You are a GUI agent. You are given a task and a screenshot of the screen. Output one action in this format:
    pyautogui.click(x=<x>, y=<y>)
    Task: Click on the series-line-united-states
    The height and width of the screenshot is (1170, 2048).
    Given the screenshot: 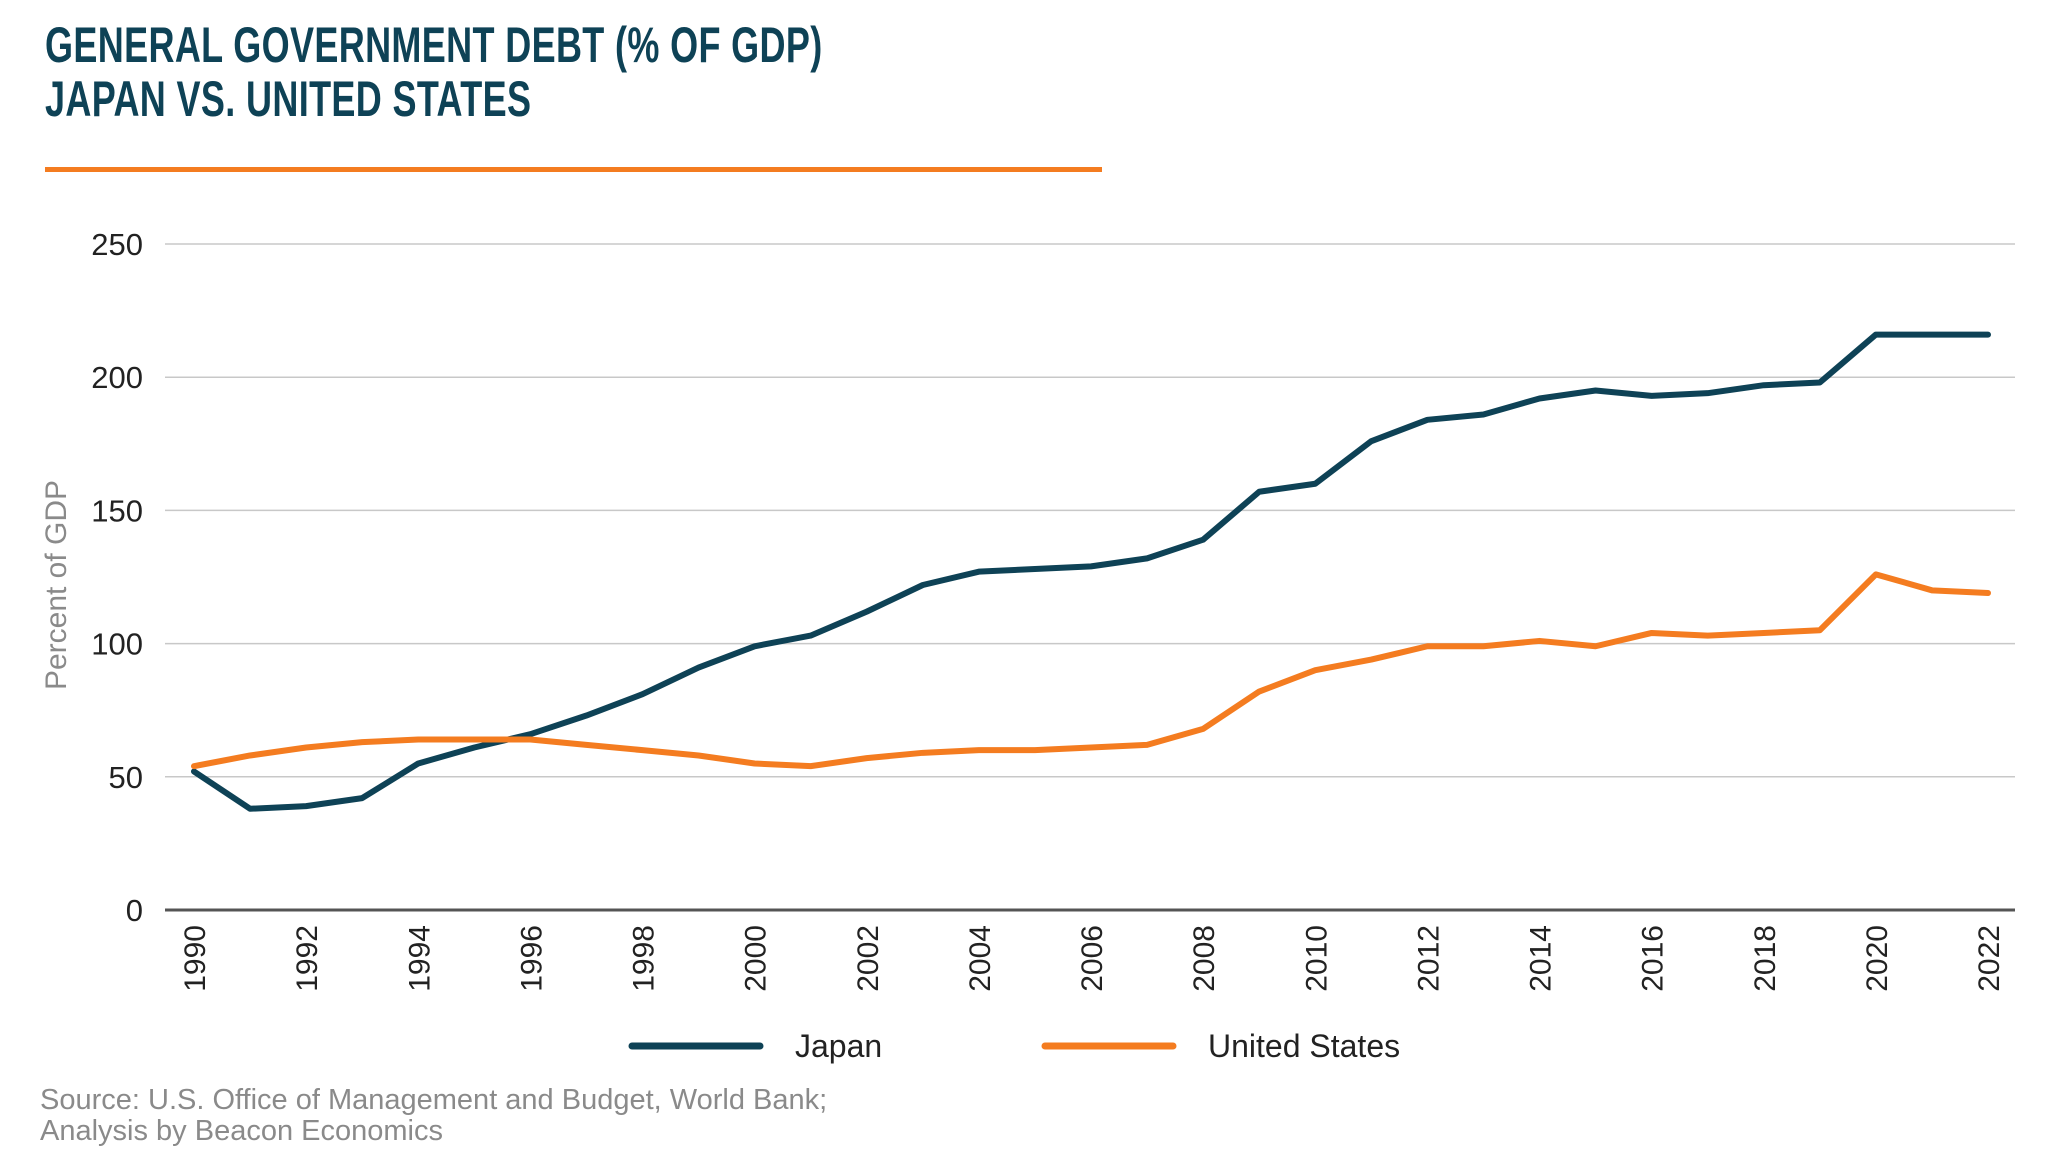 What is the action you would take?
    pyautogui.click(x=1091, y=670)
    